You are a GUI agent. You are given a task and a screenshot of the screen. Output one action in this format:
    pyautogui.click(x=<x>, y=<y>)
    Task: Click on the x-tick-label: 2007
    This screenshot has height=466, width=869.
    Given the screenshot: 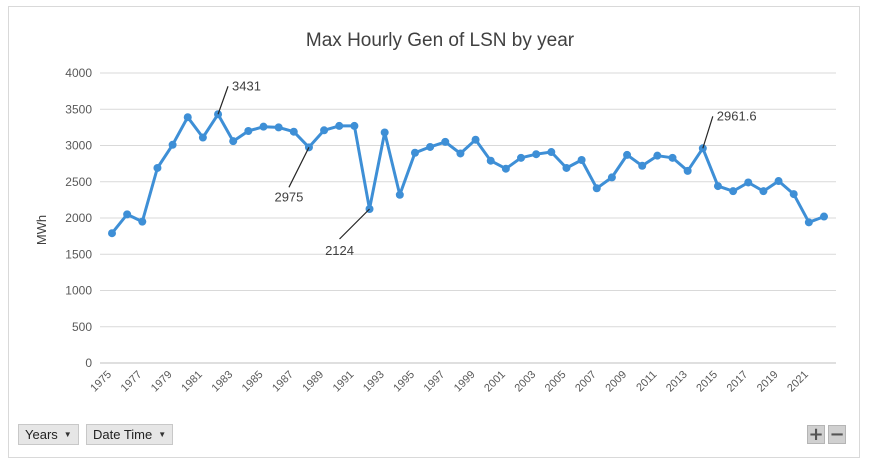 What is the action you would take?
    pyautogui.click(x=586, y=382)
    